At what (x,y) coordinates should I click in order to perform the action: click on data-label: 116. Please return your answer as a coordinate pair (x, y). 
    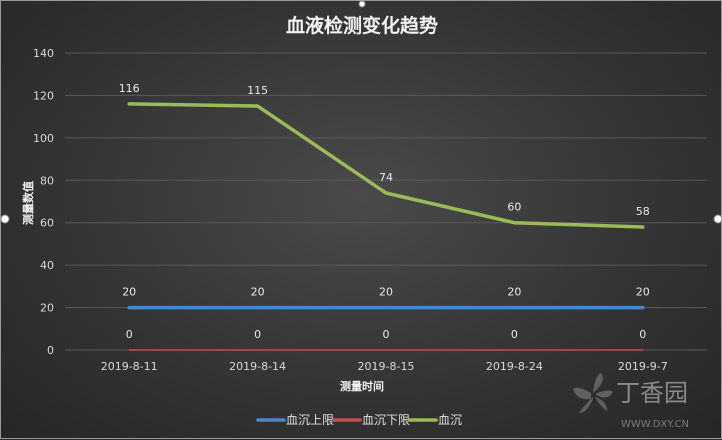
    Looking at the image, I should click on (129, 88).